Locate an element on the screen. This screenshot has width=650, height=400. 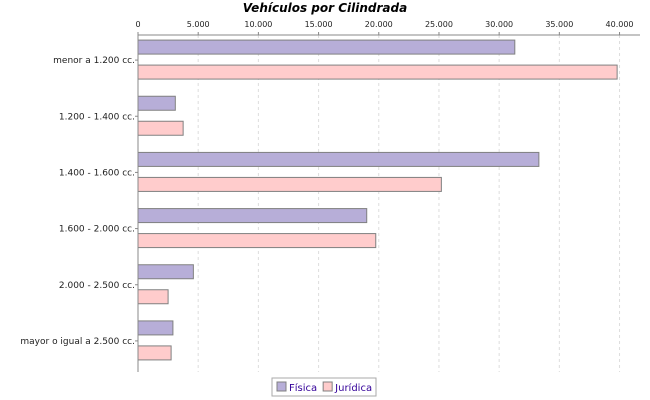
category-label: mayor o igual a 2.500 cc. is located at coordinates (77, 342).